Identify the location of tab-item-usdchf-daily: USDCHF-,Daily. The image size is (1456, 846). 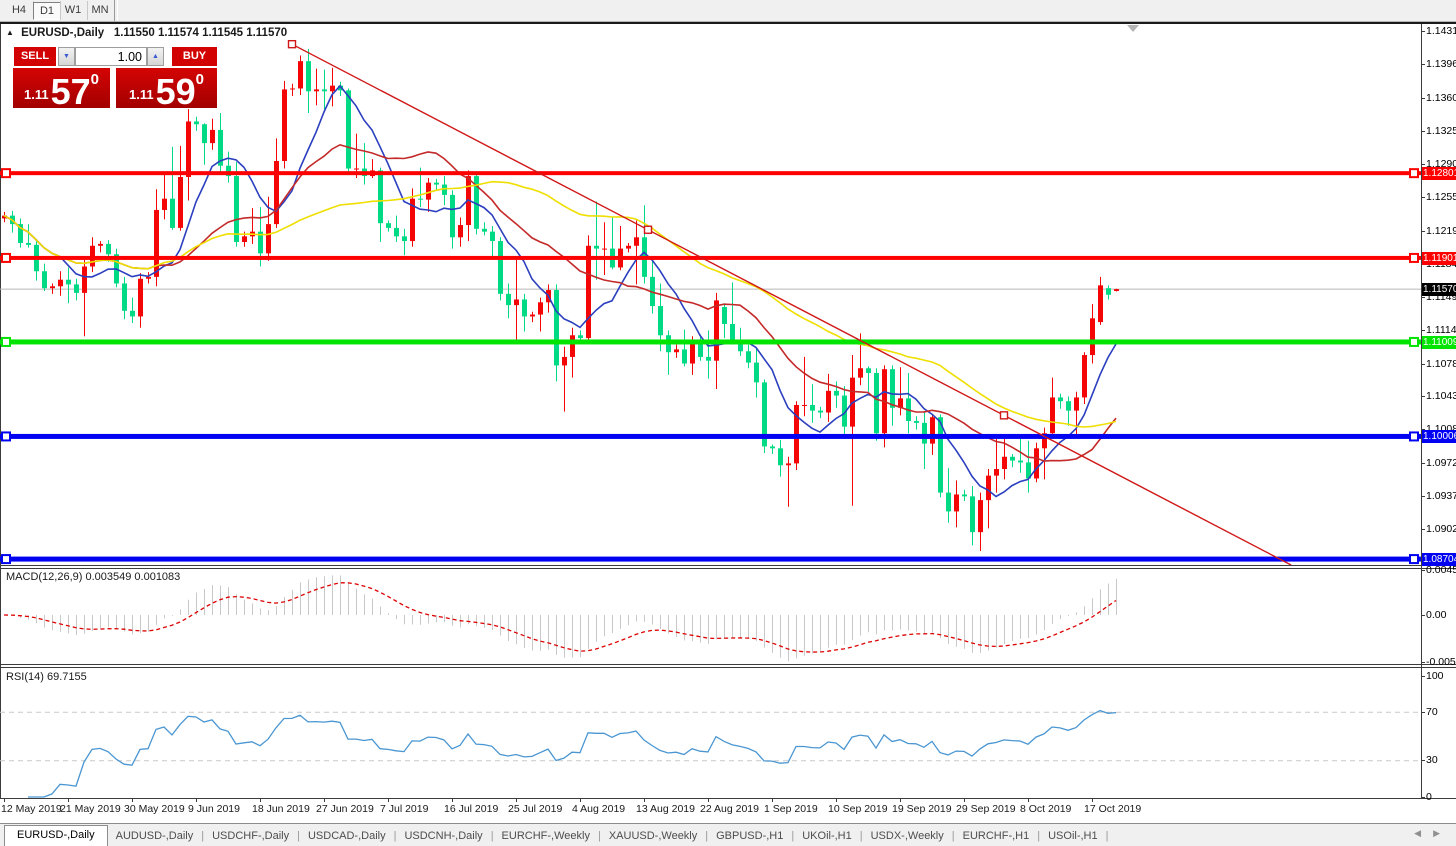
(251, 835).